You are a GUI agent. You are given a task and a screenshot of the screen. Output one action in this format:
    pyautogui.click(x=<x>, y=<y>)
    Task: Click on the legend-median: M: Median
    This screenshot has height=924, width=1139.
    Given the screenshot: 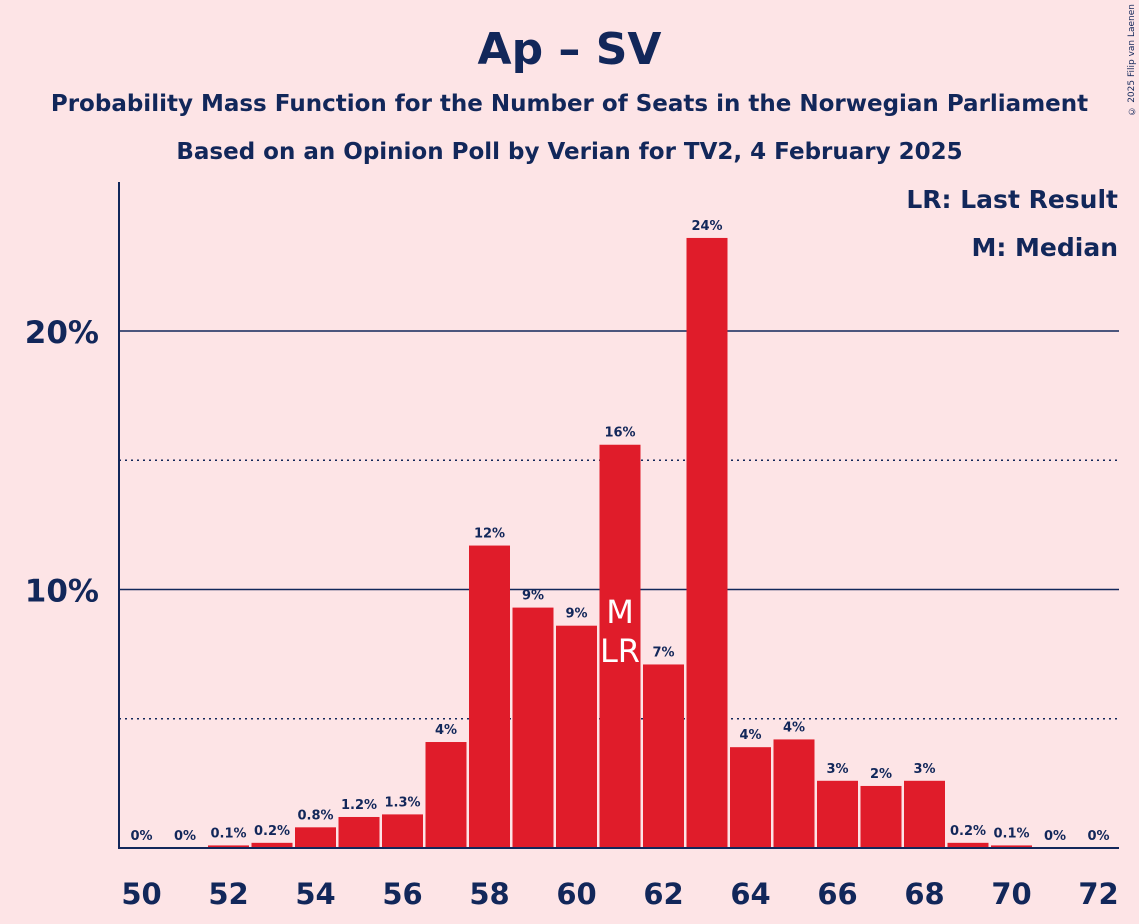 What is the action you would take?
    pyautogui.click(x=1044, y=247)
    